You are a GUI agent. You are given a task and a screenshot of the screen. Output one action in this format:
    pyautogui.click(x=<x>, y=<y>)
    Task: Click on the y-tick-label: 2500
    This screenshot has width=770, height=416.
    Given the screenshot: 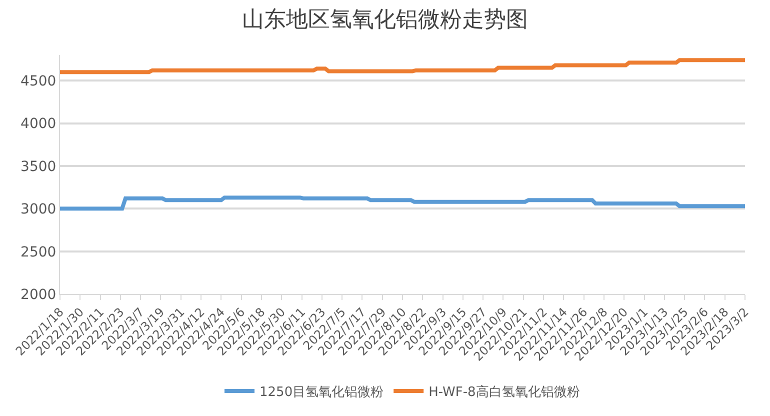 What is the action you would take?
    pyautogui.click(x=38, y=252)
    